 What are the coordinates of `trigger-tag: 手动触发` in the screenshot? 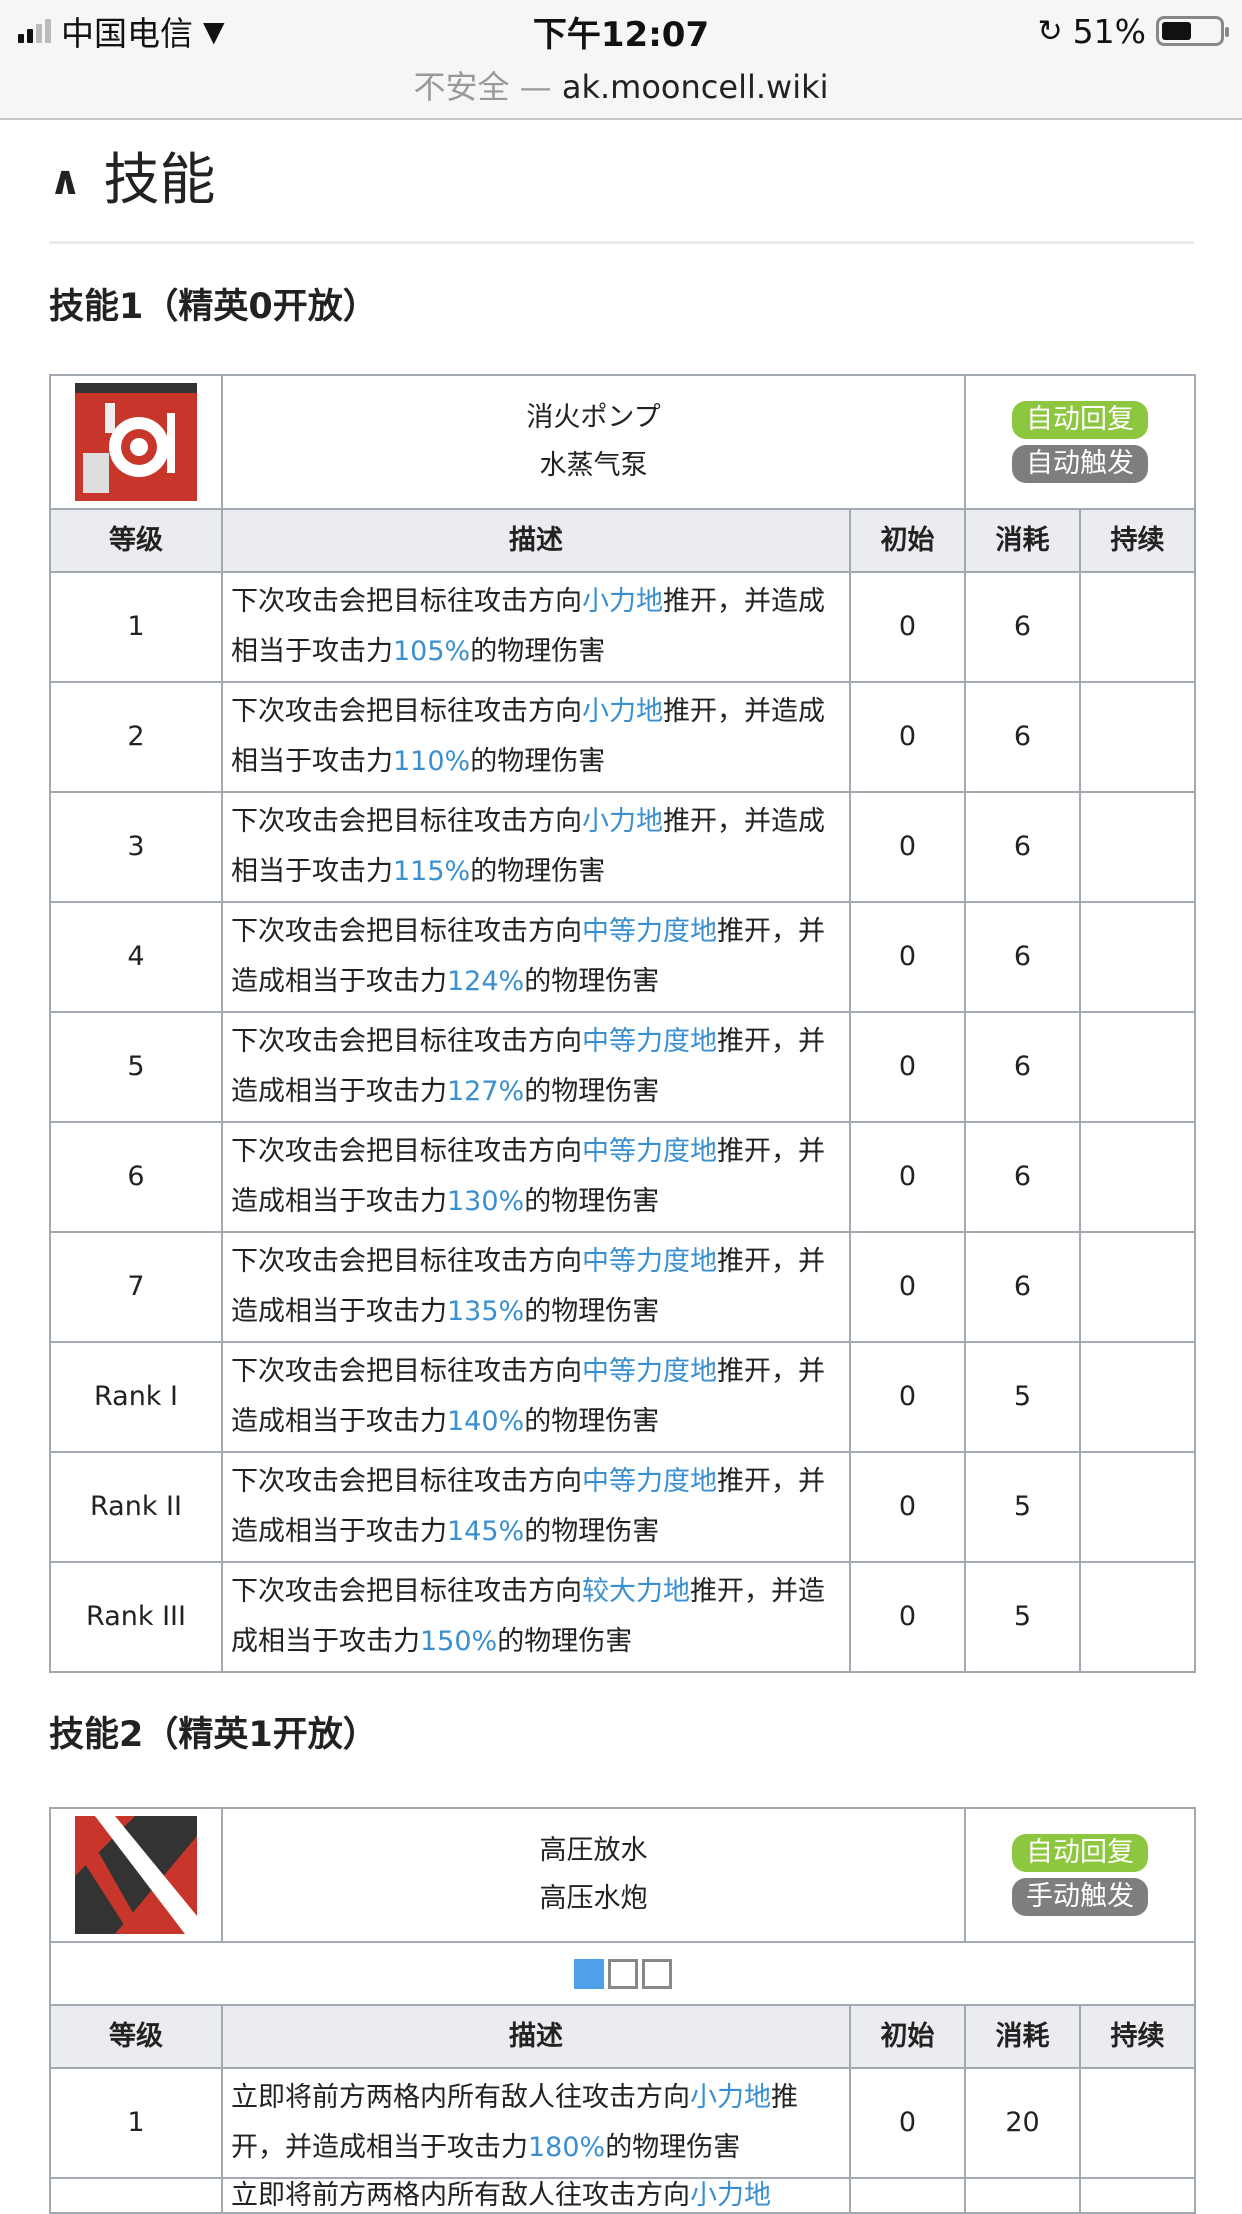 It's located at (1080, 1897).